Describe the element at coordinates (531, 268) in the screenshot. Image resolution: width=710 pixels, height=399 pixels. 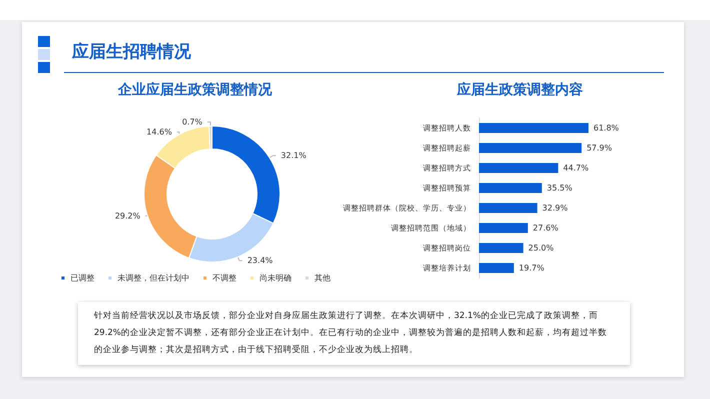
I see `data-label: 19.7%` at that location.